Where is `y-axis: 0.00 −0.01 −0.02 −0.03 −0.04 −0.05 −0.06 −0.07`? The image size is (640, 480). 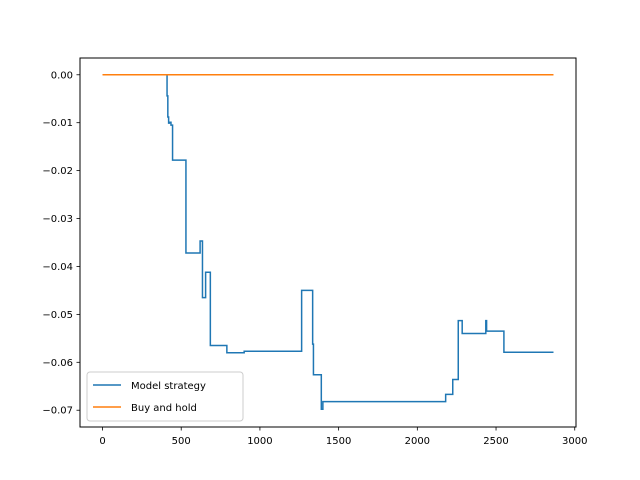 y-axis: 0.00 −0.01 −0.02 −0.03 −0.04 −0.05 −0.06 −0.07 is located at coordinates (61, 243).